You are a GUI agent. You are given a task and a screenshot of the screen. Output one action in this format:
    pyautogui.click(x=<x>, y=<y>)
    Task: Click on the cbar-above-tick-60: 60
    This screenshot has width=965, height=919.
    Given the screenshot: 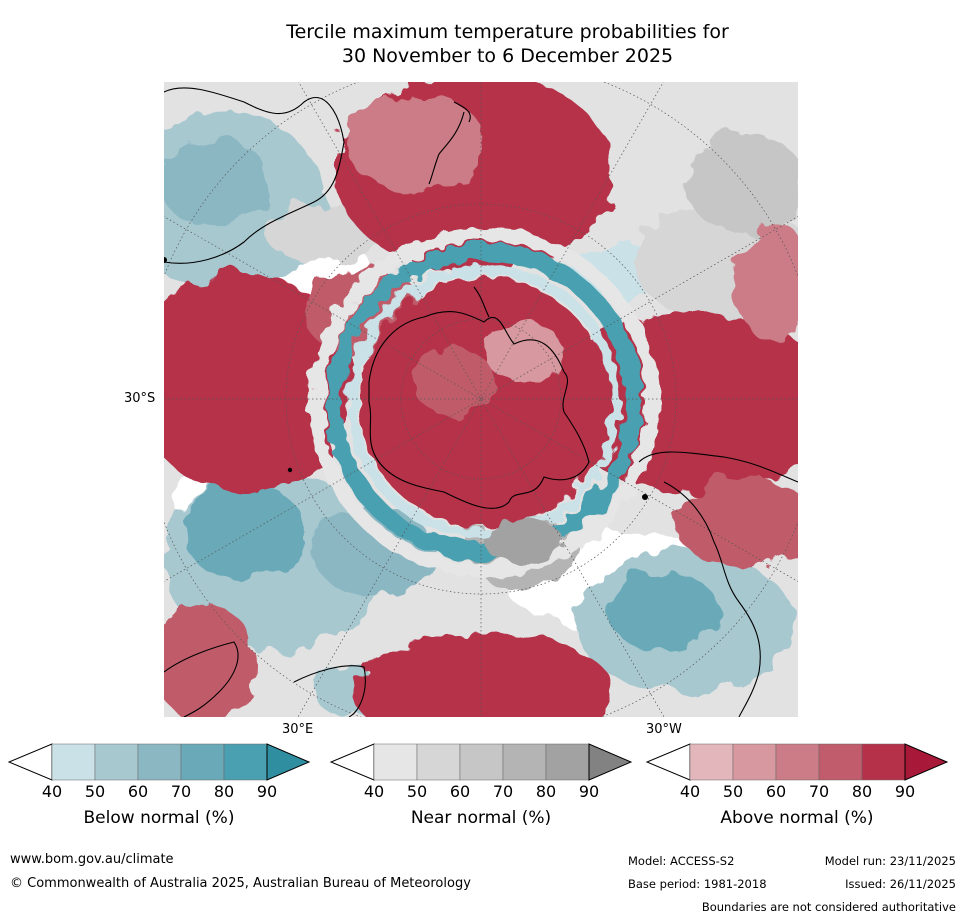 What is the action you would take?
    pyautogui.click(x=776, y=791)
    